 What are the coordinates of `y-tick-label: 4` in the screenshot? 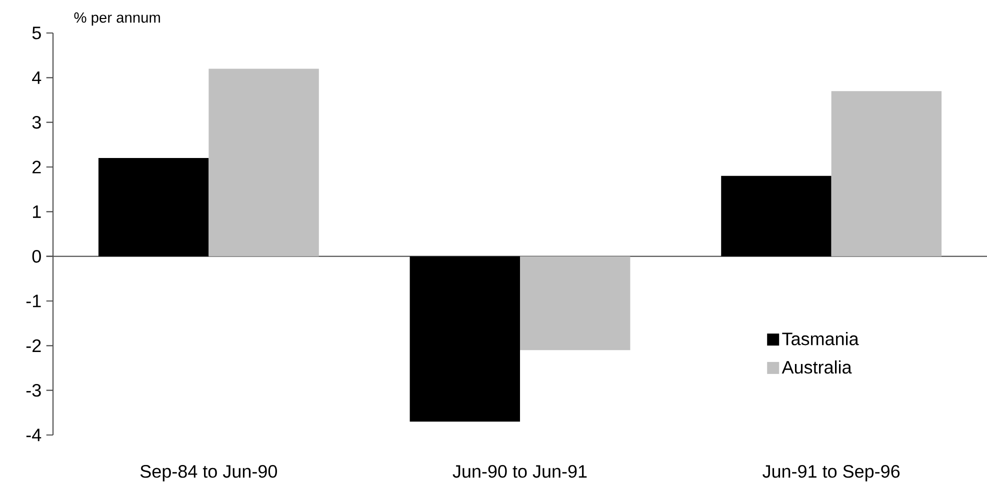 It's located at (37, 77).